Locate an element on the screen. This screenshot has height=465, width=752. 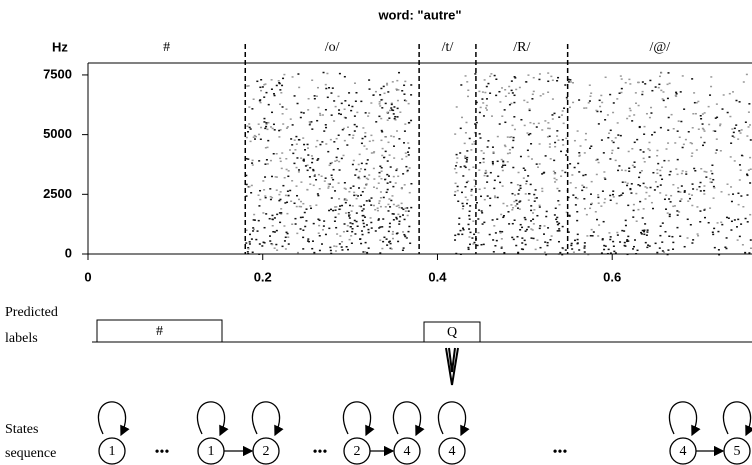
label-box-text: # is located at coordinates (159, 331).